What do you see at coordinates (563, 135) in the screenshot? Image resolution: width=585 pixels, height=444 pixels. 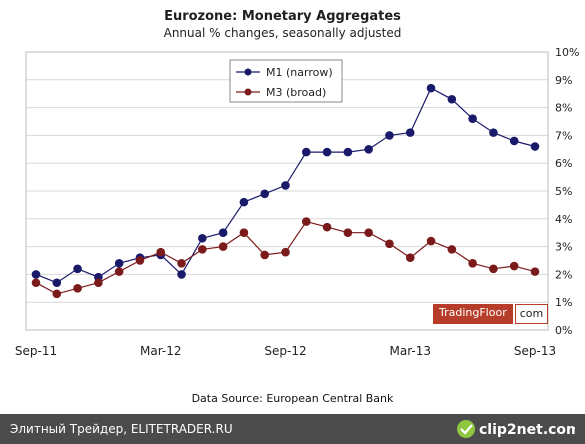 I see `y-tick-label: 7%` at bounding box center [563, 135].